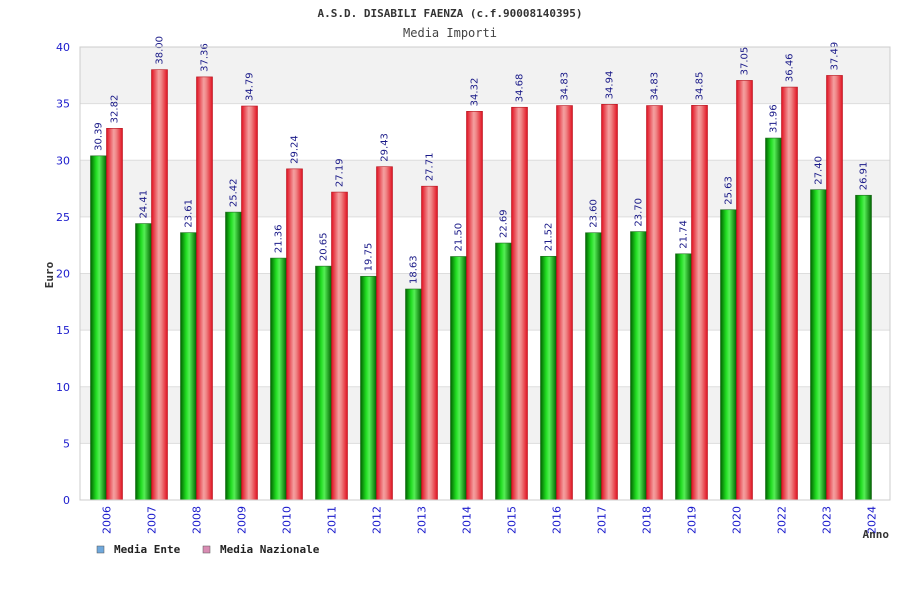 The width and height of the screenshot is (900, 600). What do you see at coordinates (819, 170) in the screenshot?
I see `data-label: 27.40` at bounding box center [819, 170].